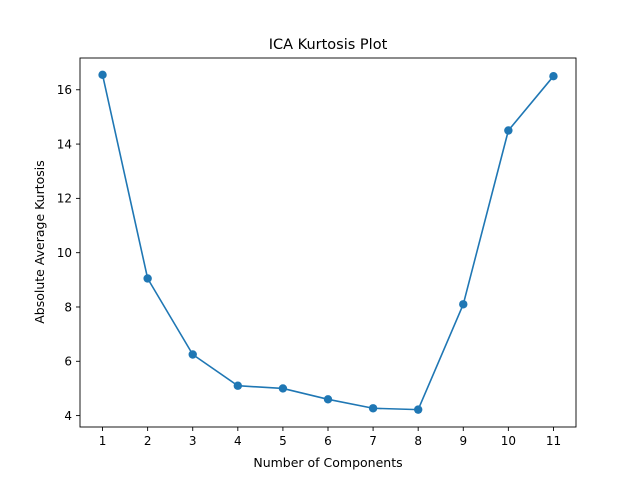  What do you see at coordinates (64, 253) in the screenshot?
I see `y-tick-label-10: 10` at bounding box center [64, 253].